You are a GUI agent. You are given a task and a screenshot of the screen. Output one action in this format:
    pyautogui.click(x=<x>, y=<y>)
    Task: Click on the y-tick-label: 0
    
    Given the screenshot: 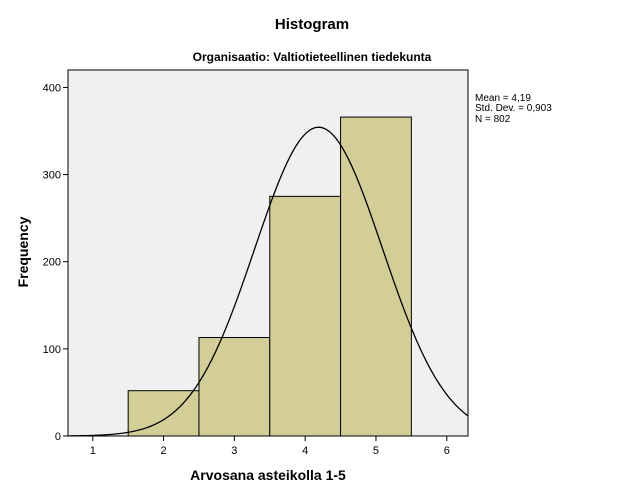 What is the action you would take?
    pyautogui.click(x=58, y=437)
    